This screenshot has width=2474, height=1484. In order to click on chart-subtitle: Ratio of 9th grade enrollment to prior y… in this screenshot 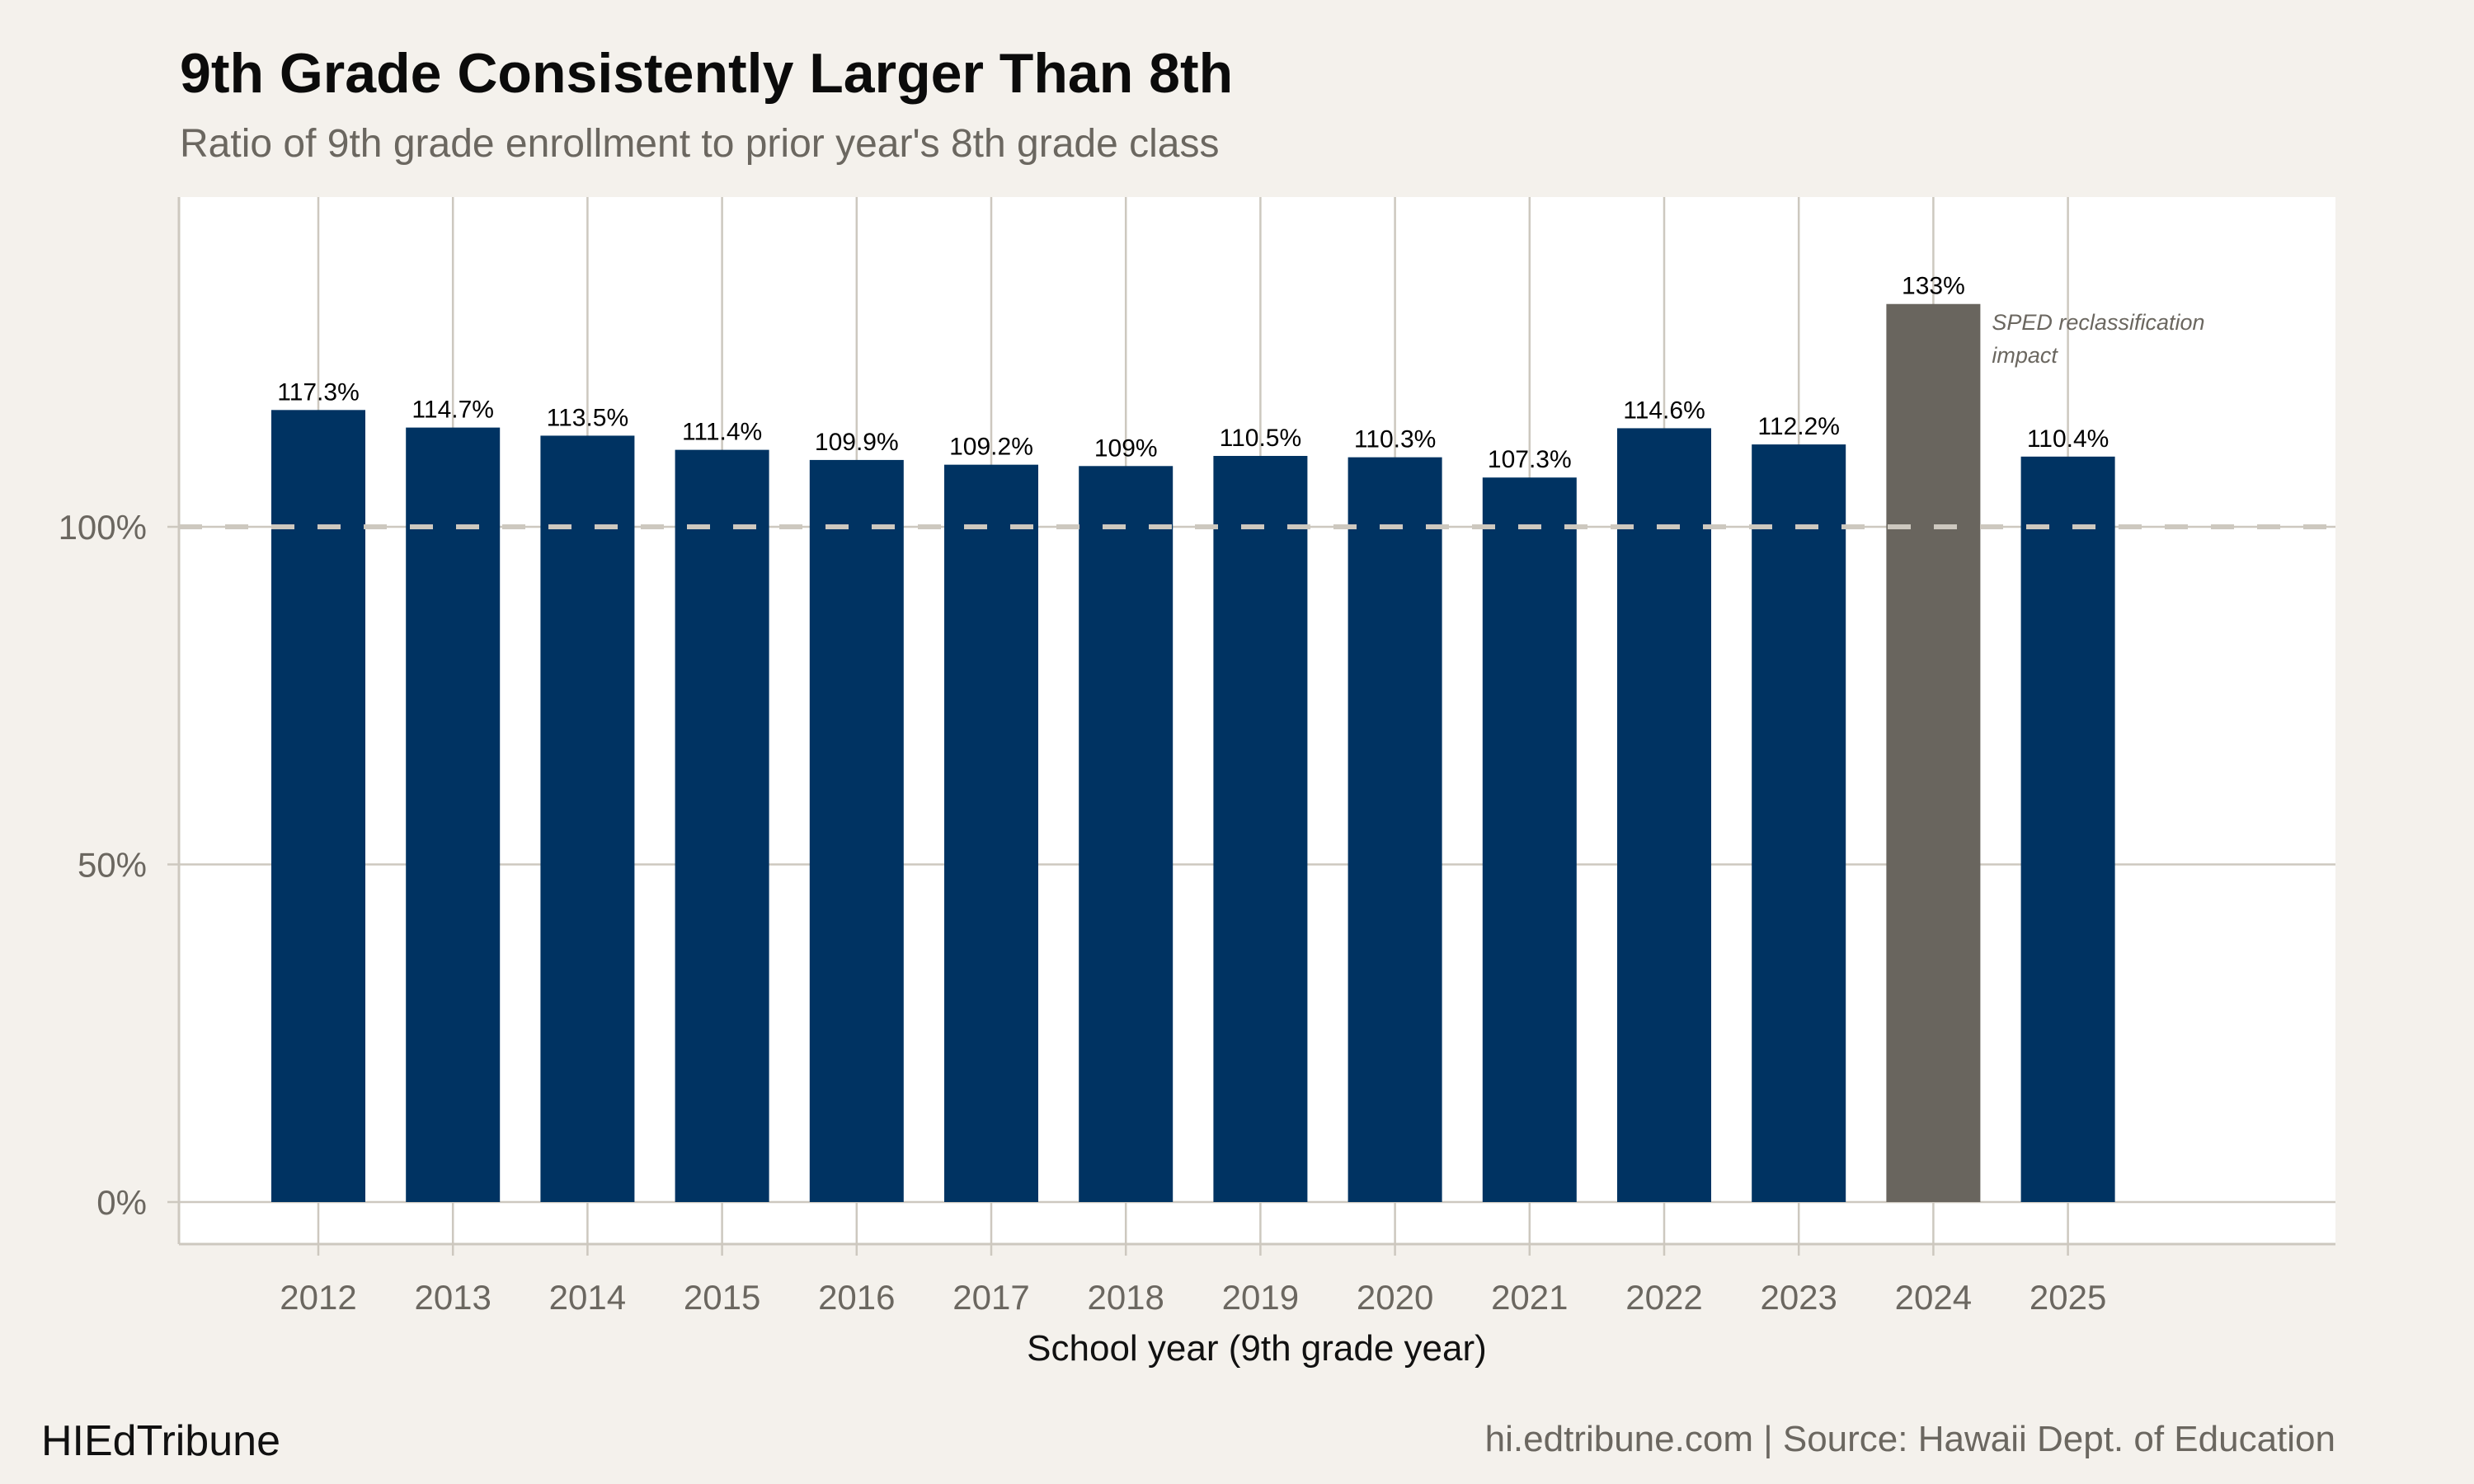, I will do `click(700, 144)`.